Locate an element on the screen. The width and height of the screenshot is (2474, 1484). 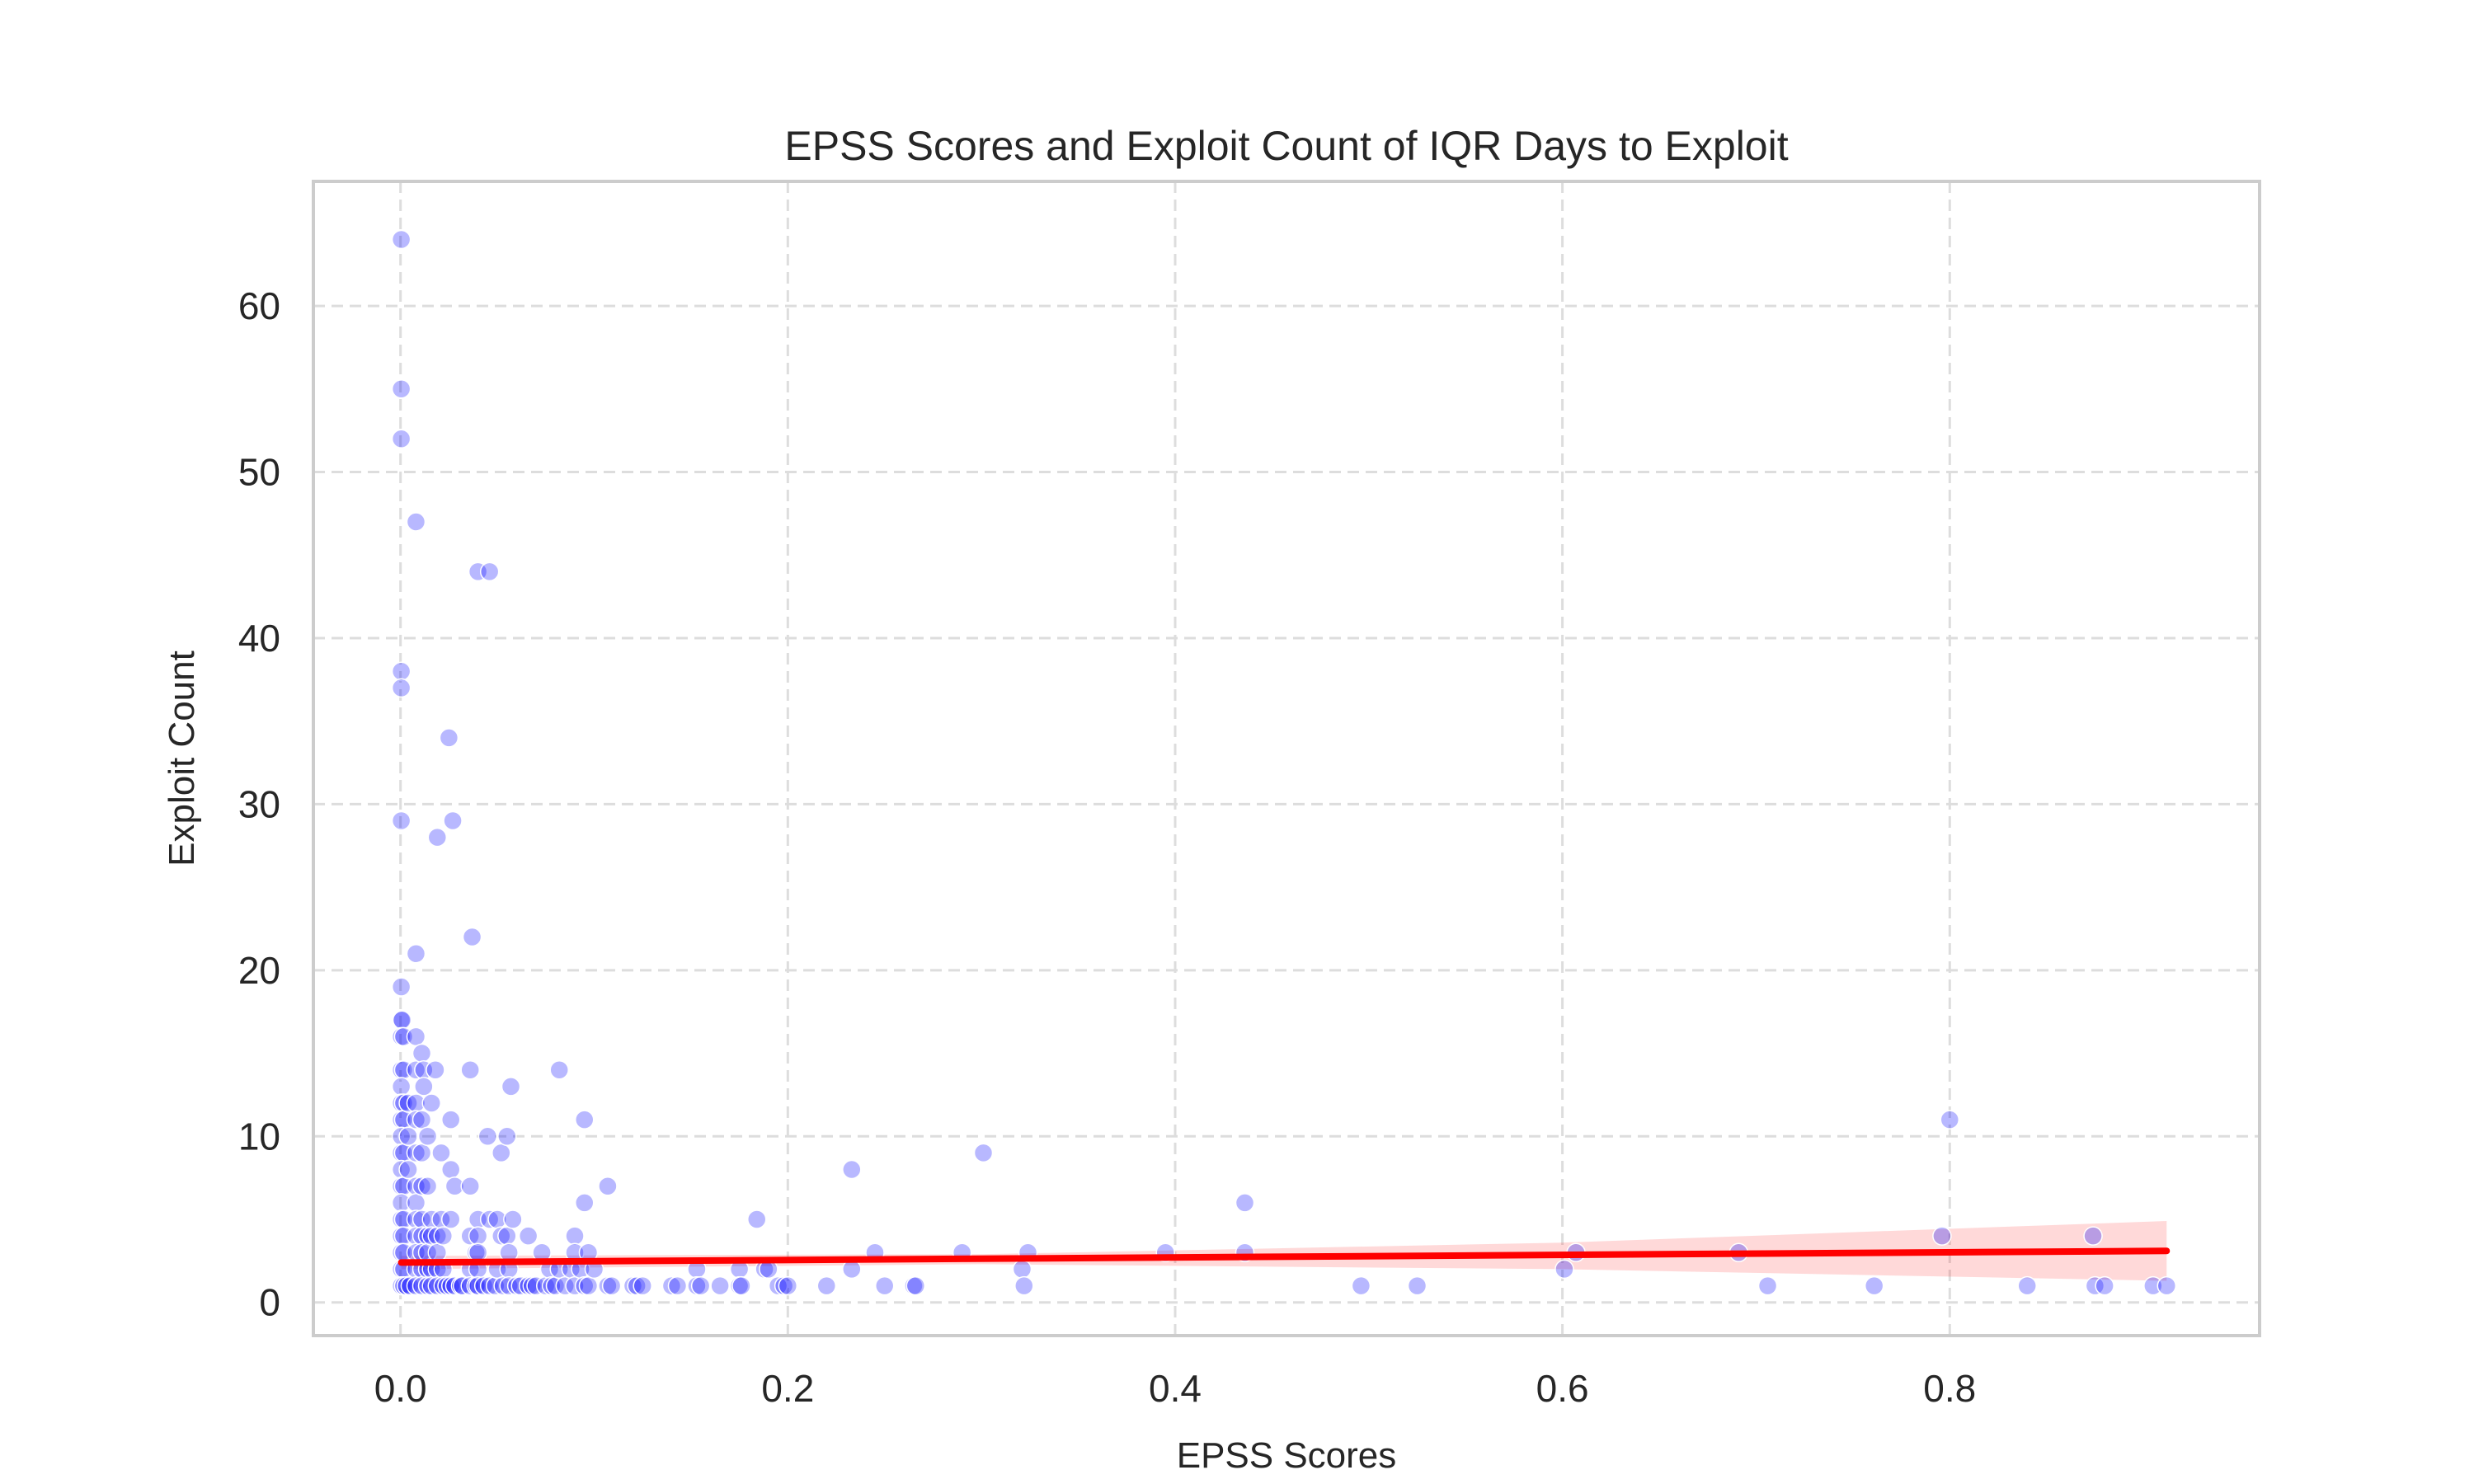
confidence-band is located at coordinates (1284, 1251).